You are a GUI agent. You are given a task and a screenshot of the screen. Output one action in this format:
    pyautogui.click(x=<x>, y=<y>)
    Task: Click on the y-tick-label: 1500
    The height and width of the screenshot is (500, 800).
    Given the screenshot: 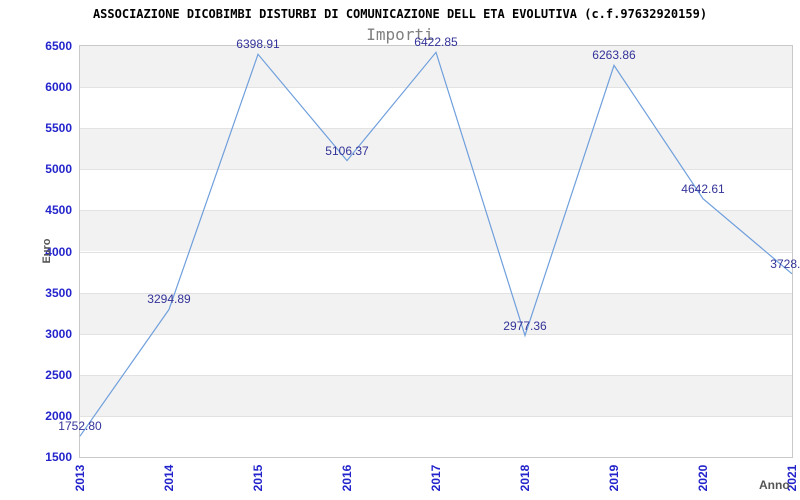 What is the action you would take?
    pyautogui.click(x=58, y=457)
    